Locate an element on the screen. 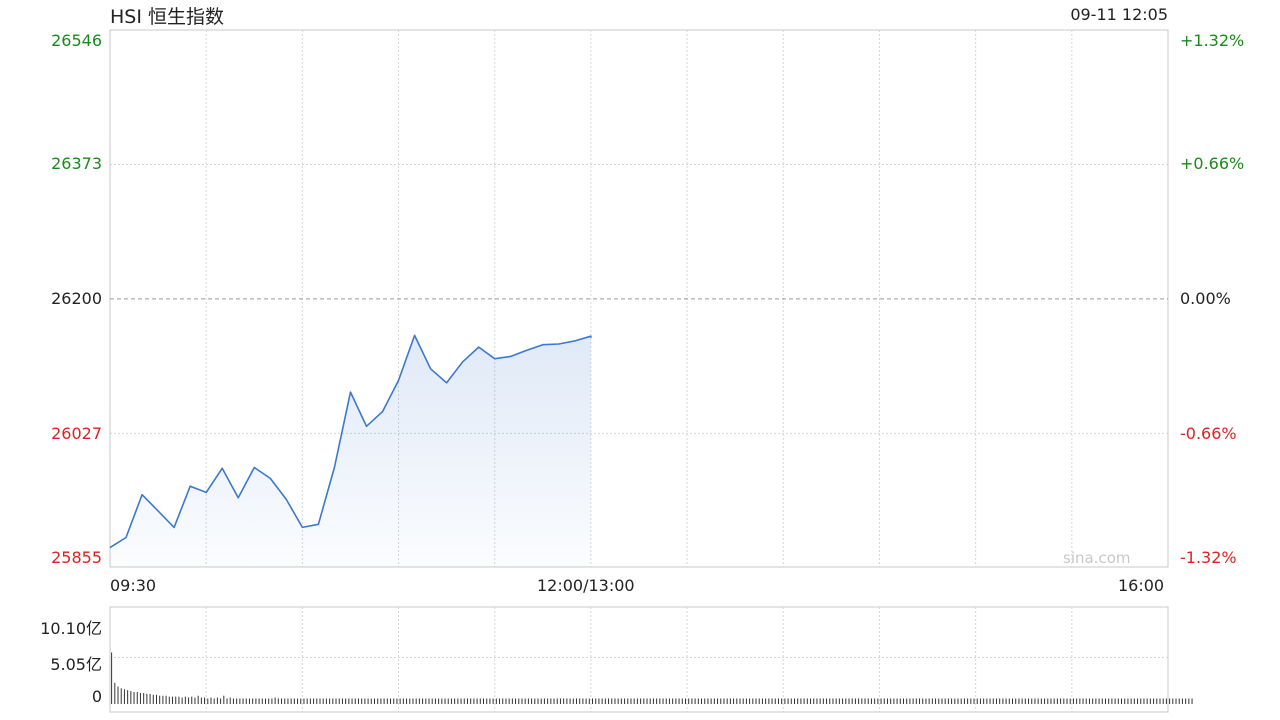 The height and width of the screenshot is (720, 1280). price-line is located at coordinates (350, 441).